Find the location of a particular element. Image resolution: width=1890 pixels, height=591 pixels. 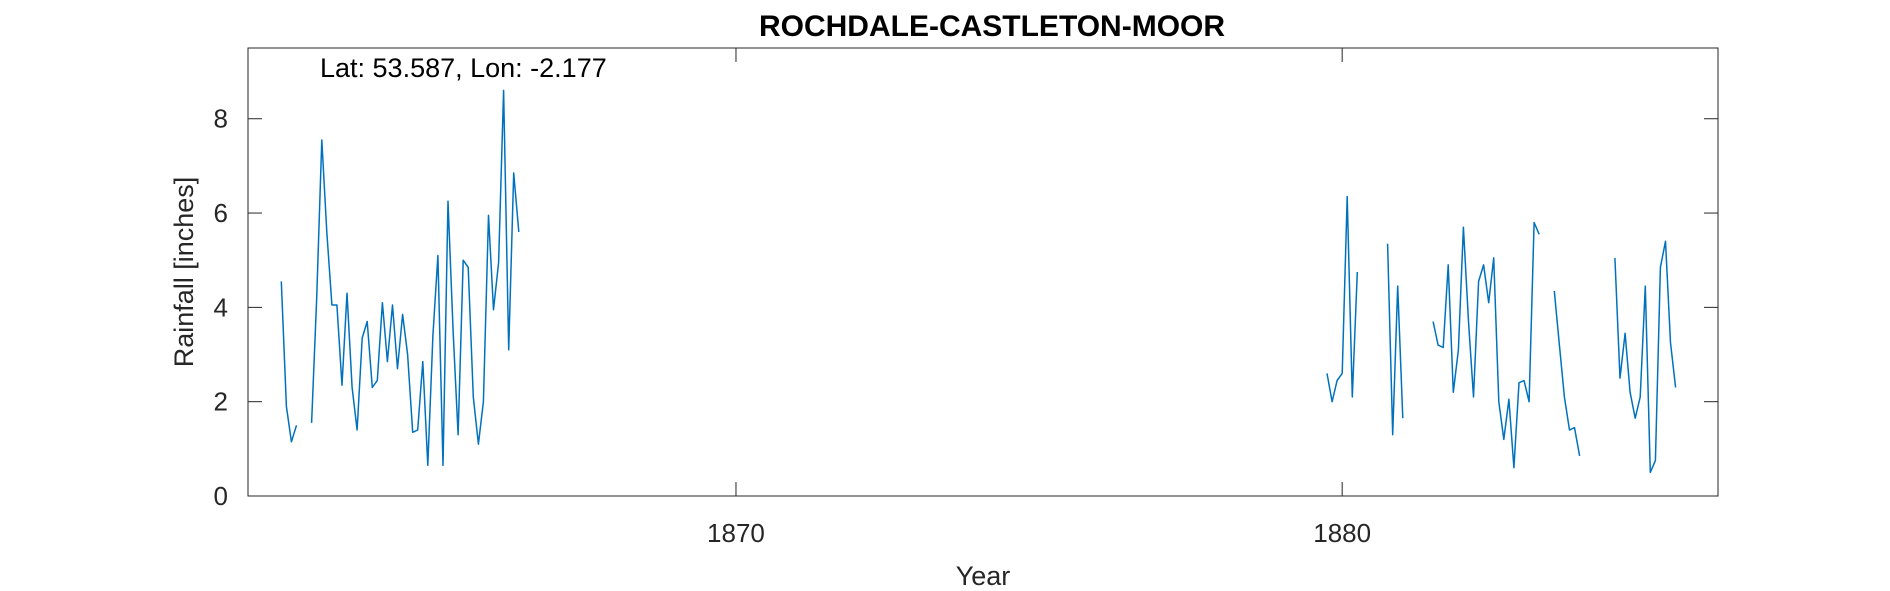

y-tick-label: 8 is located at coordinates (221, 119).